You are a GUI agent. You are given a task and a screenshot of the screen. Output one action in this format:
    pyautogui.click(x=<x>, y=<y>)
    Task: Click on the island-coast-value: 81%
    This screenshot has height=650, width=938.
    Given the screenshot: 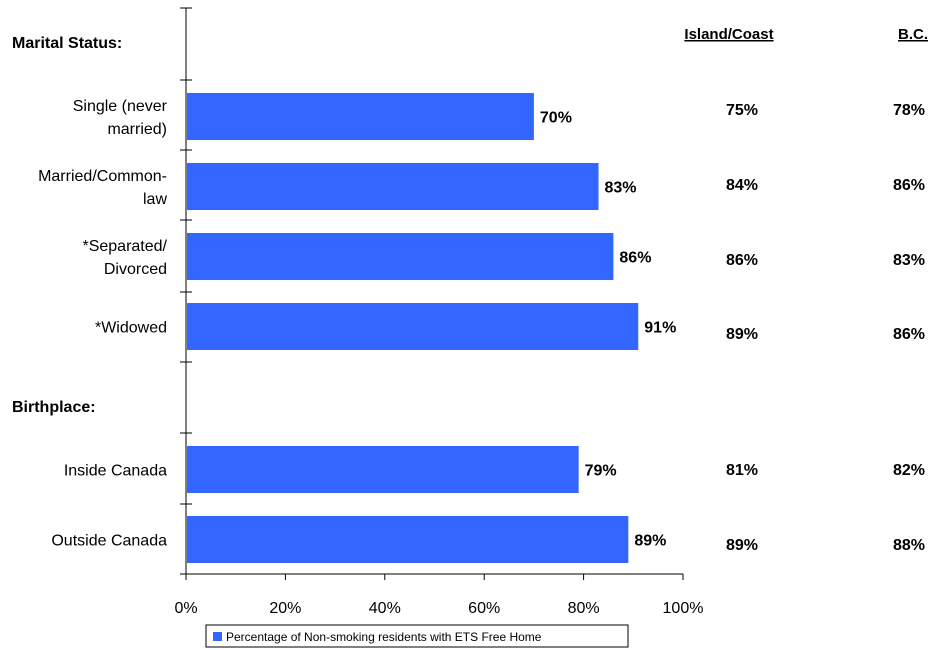 What is the action you would take?
    pyautogui.click(x=742, y=470)
    